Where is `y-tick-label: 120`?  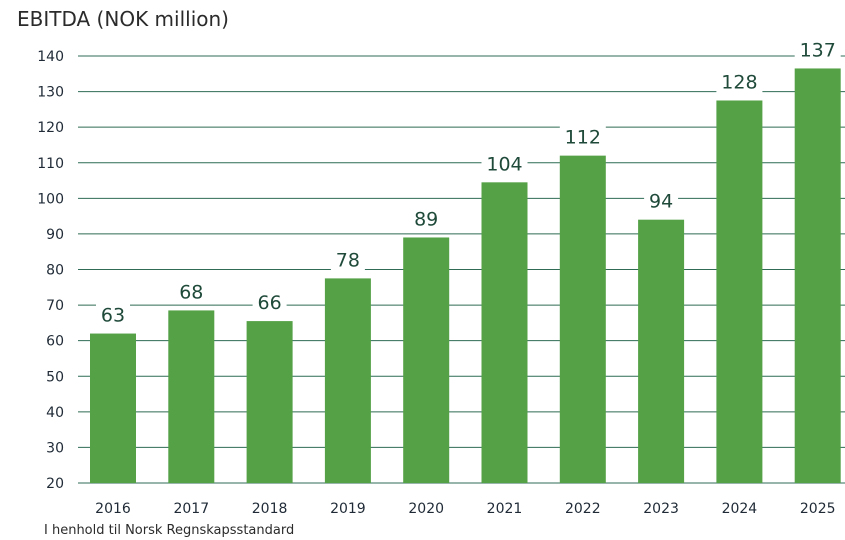 y-tick-label: 120 is located at coordinates (50, 128).